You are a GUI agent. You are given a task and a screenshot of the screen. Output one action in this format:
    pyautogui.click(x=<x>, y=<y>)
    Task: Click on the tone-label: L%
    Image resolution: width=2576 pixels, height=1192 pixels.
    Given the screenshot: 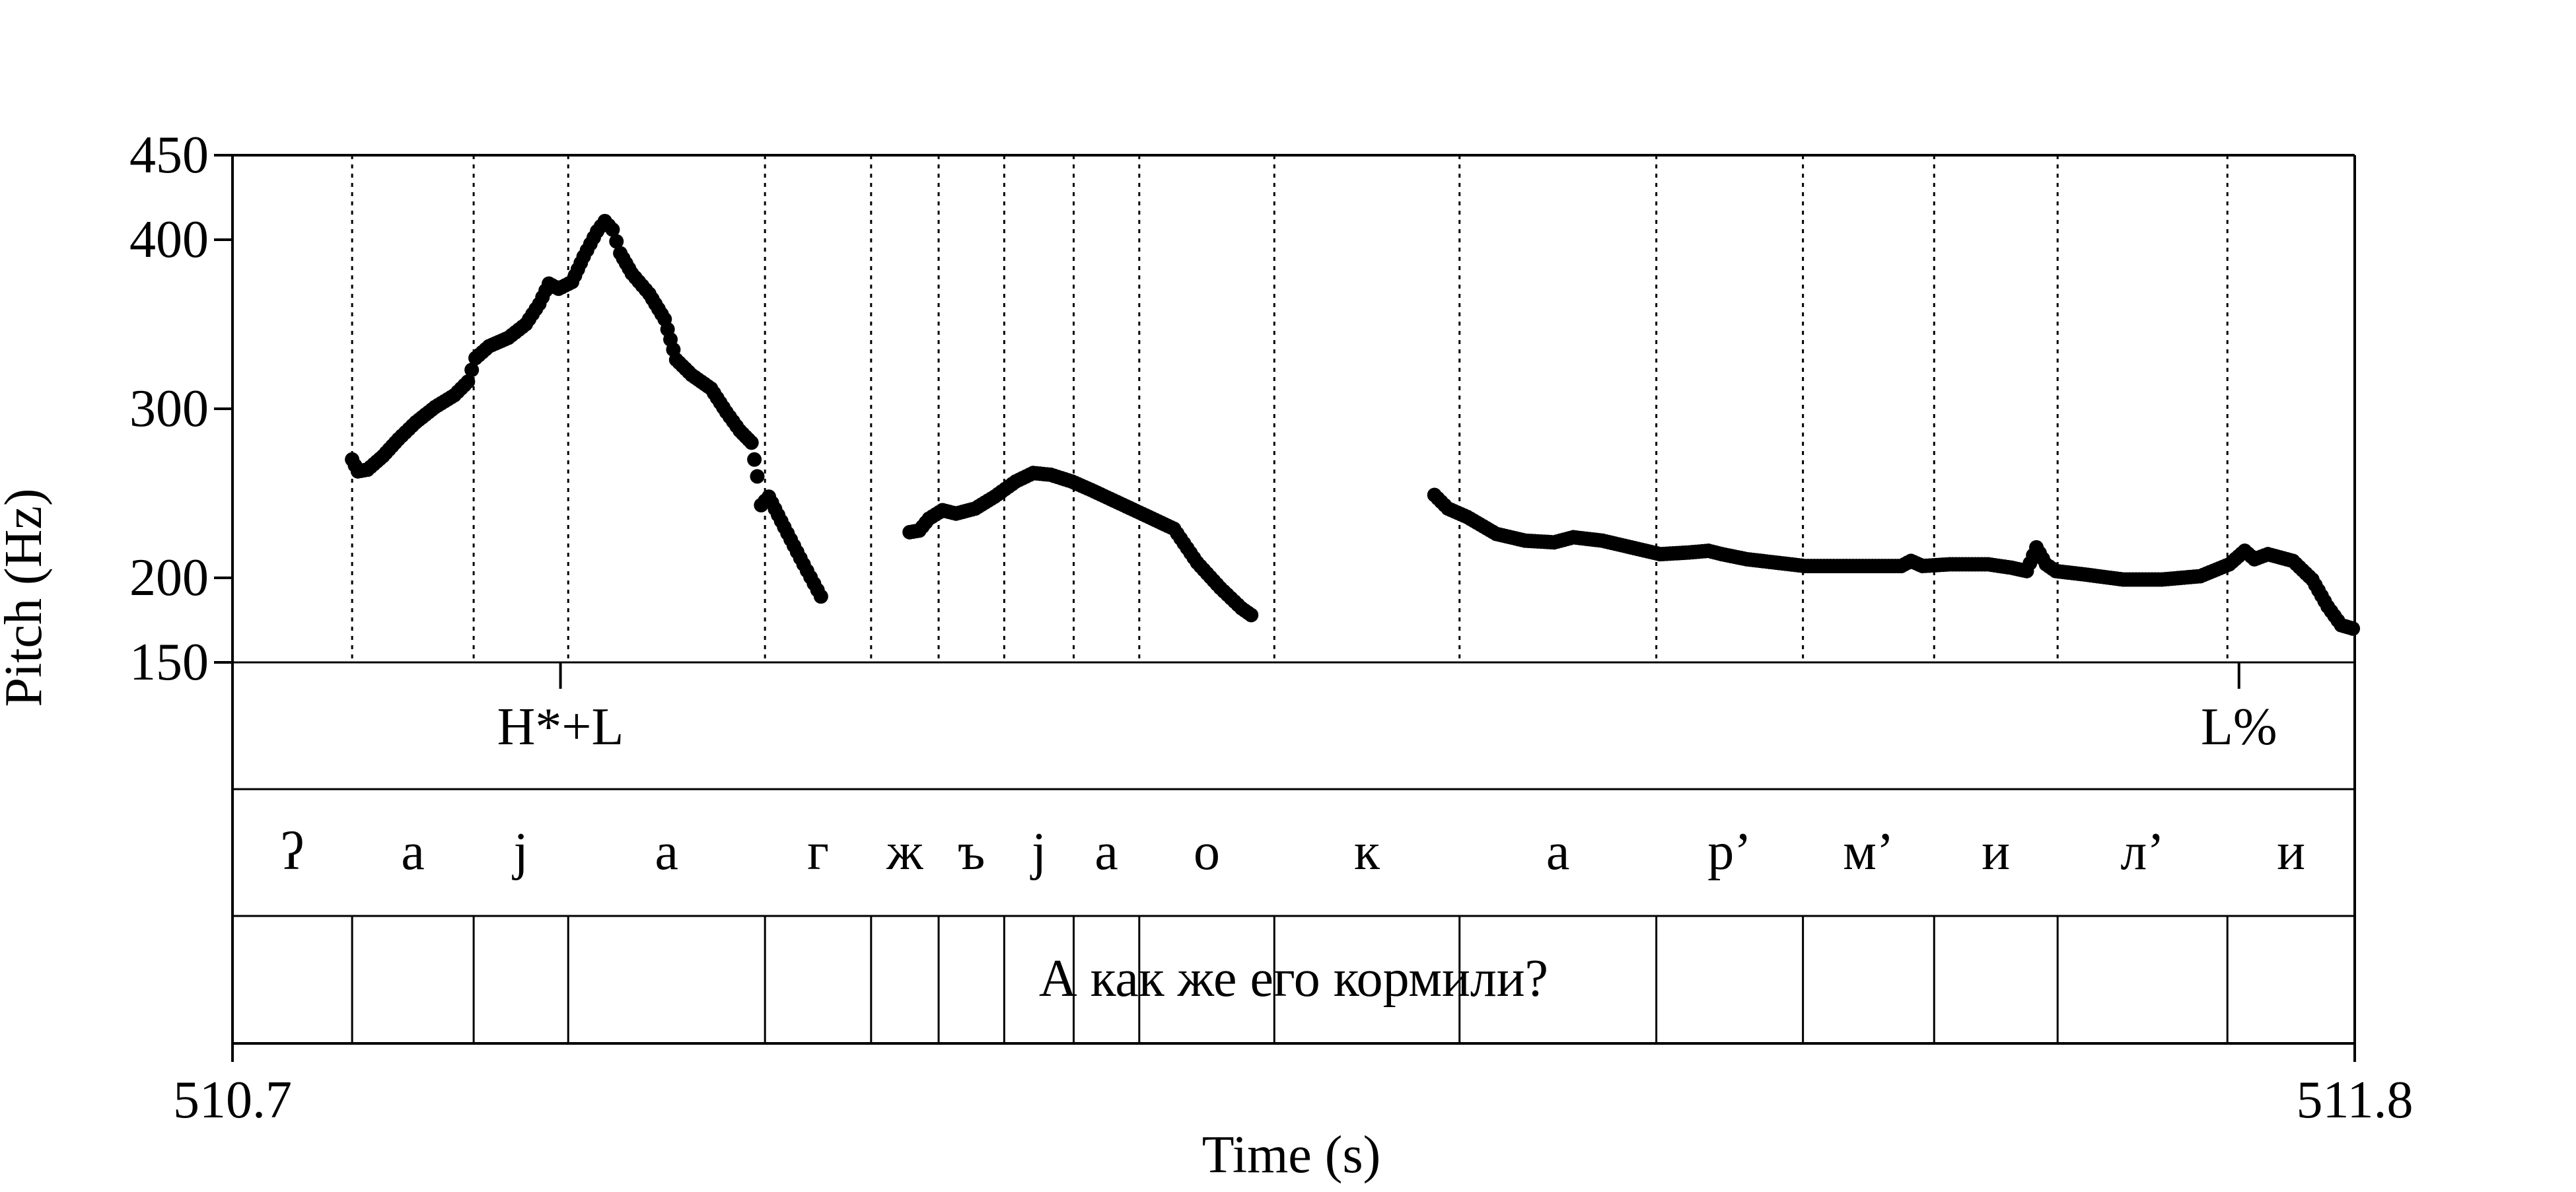 What is the action you would take?
    pyautogui.click(x=2239, y=727)
    